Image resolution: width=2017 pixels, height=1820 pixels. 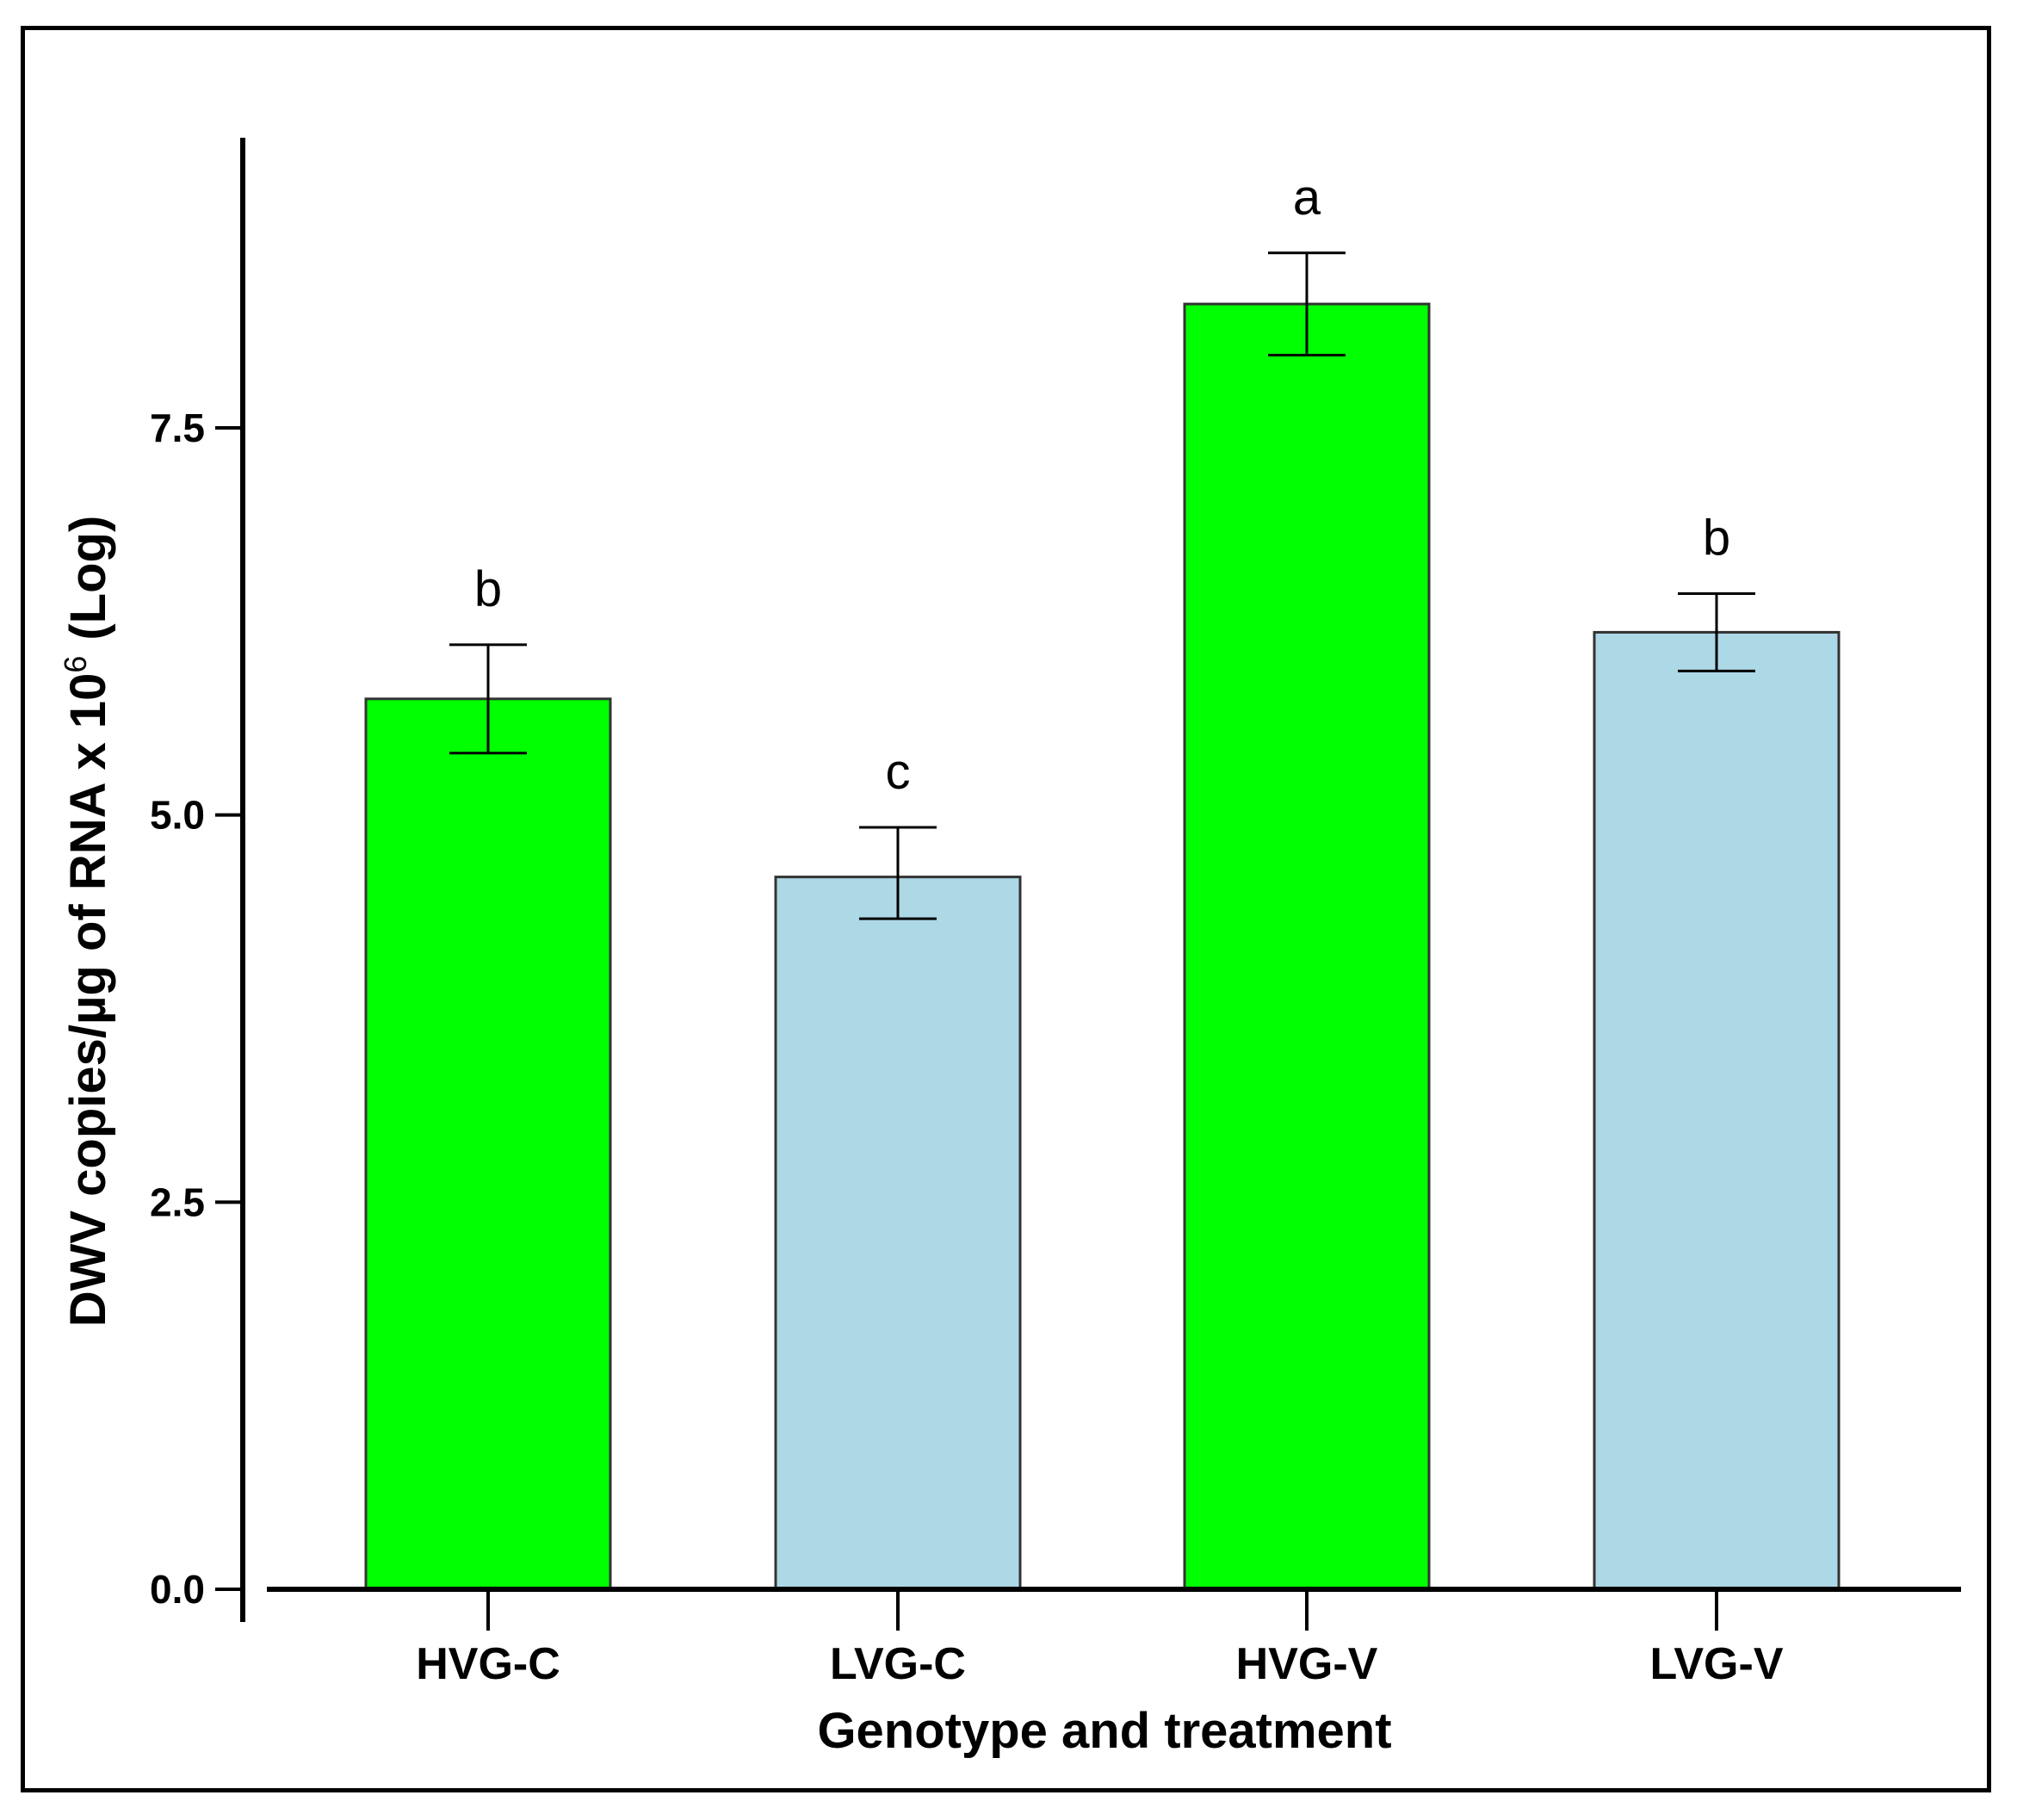 What do you see at coordinates (1307, 1664) in the screenshot?
I see `x-tick-label-hvg-v: HVG-V` at bounding box center [1307, 1664].